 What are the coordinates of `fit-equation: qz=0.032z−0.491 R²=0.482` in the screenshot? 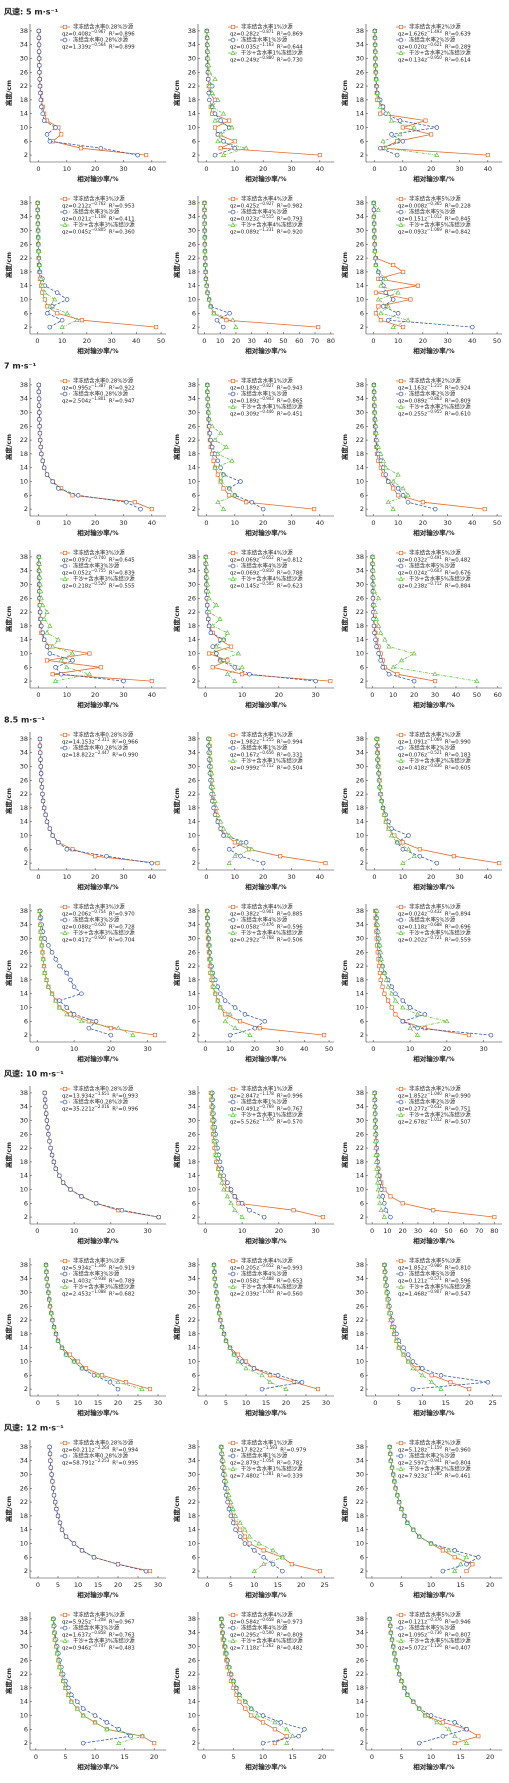 It's located at (434, 559).